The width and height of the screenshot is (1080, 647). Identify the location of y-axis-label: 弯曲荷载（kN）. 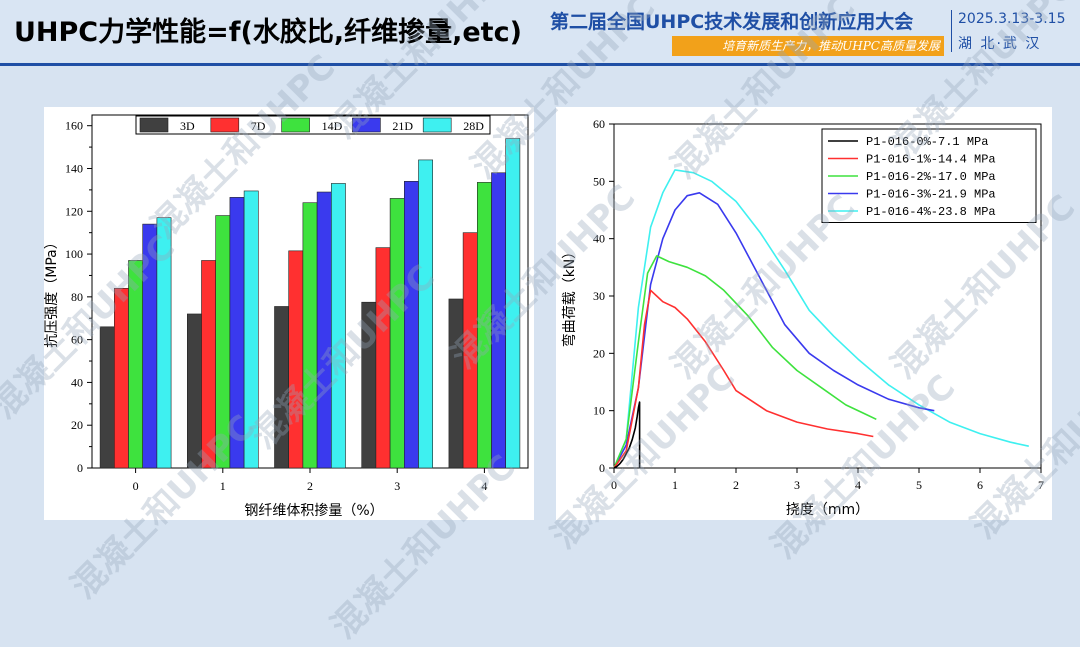
(569, 296).